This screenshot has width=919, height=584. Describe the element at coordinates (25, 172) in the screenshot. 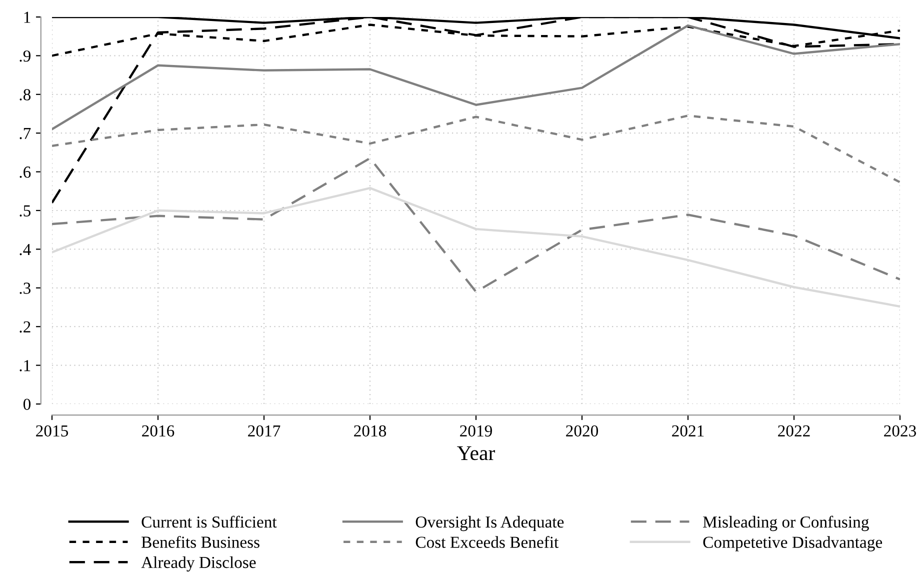

I see `y-tick-label: .6` at that location.